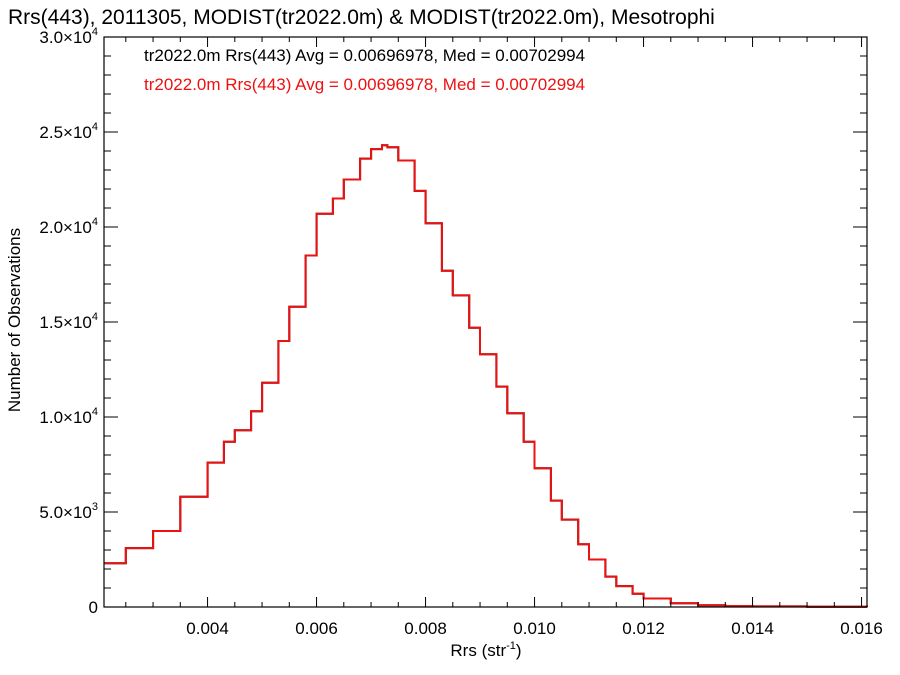  Describe the element at coordinates (643, 628) in the screenshot. I see `x-tick-label: 0.012` at that location.